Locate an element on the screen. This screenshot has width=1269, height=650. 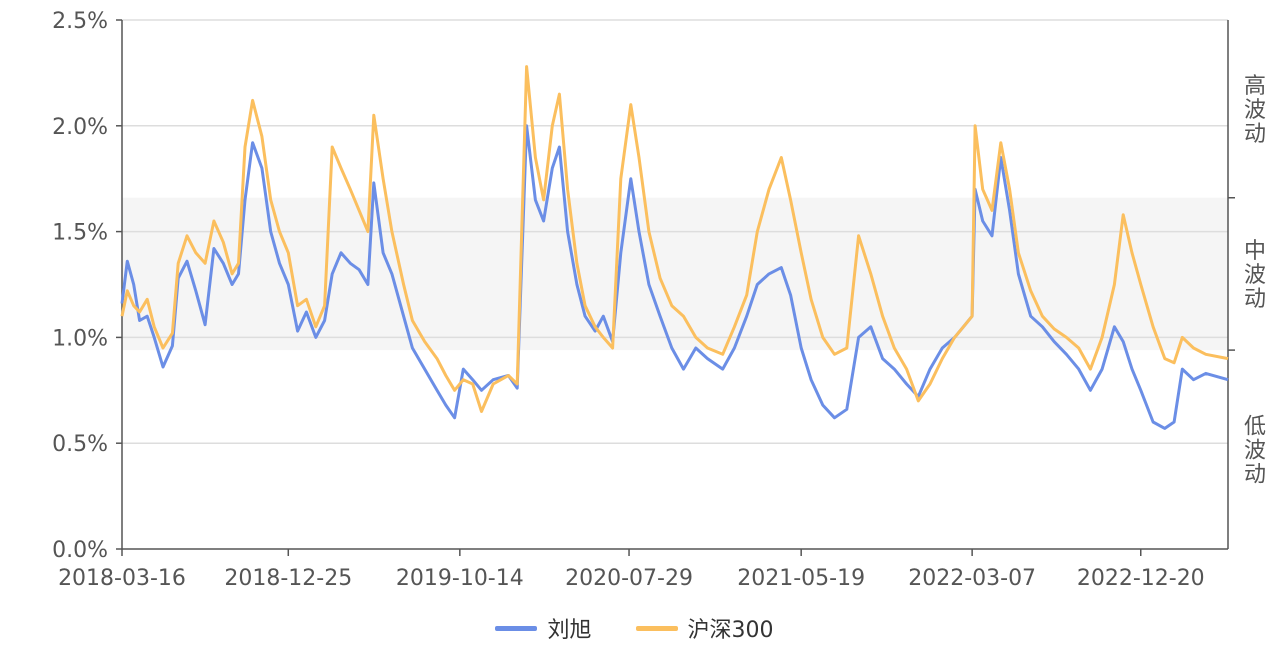
legend-item-liuxu: 刘旭 is located at coordinates (543, 628).